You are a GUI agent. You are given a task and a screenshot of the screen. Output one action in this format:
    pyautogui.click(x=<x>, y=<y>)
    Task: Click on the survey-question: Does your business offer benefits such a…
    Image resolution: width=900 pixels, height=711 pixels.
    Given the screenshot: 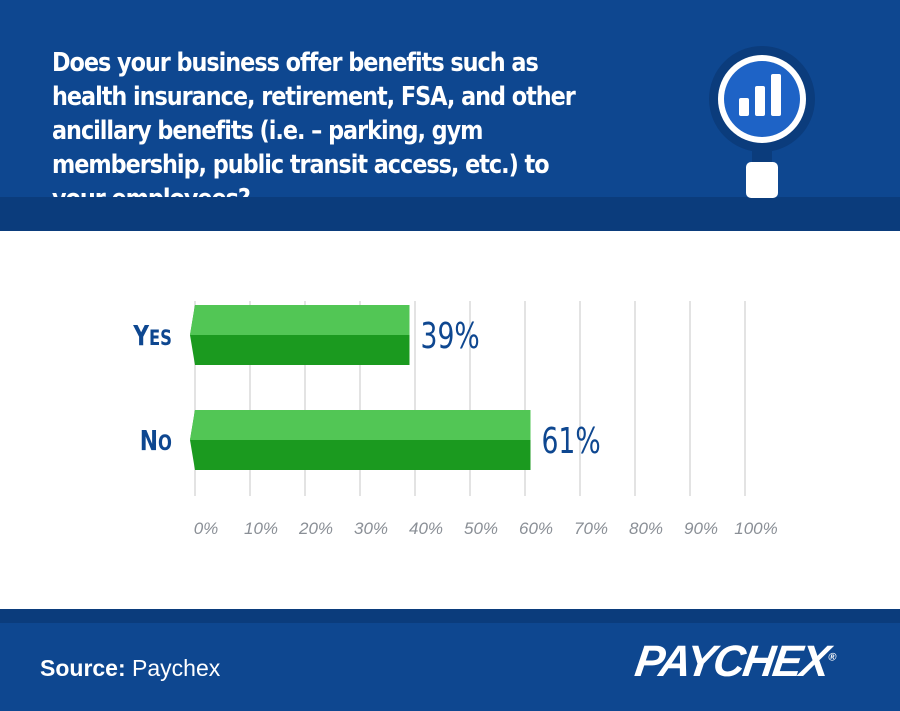 What is the action you would take?
    pyautogui.click(x=314, y=131)
    